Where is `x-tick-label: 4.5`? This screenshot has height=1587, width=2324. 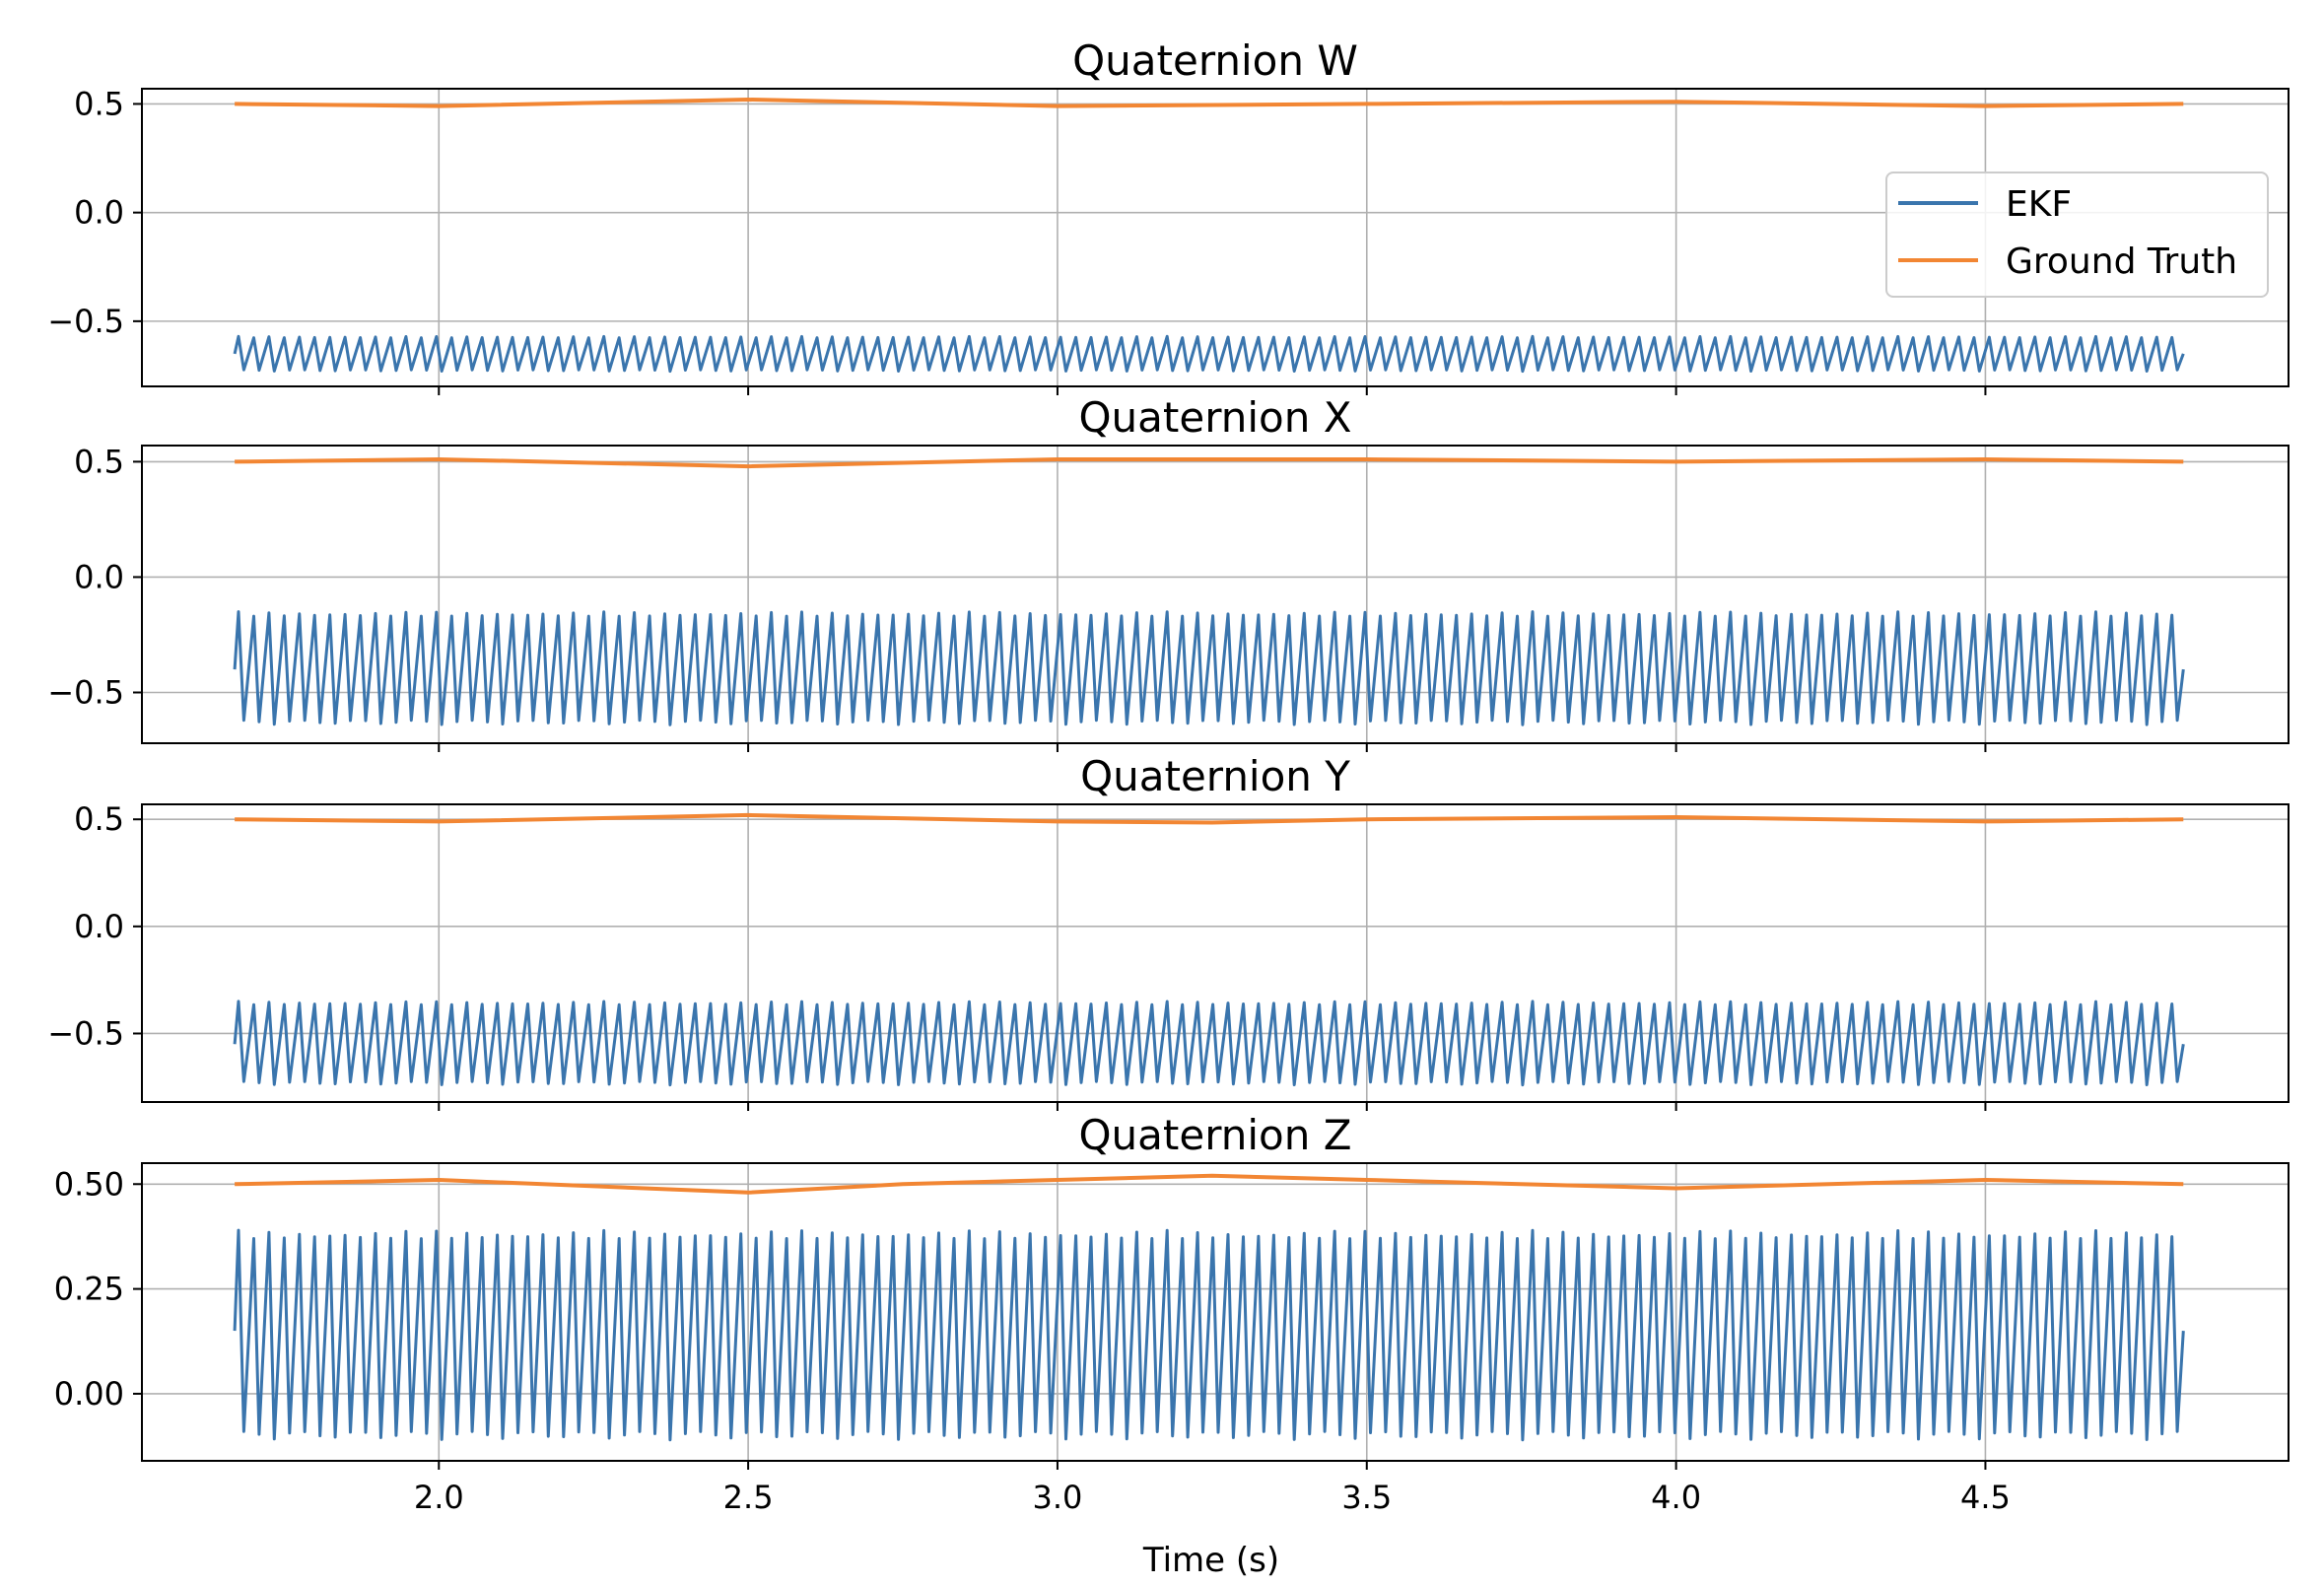
x-tick-label: 4.5 is located at coordinates (1986, 1498).